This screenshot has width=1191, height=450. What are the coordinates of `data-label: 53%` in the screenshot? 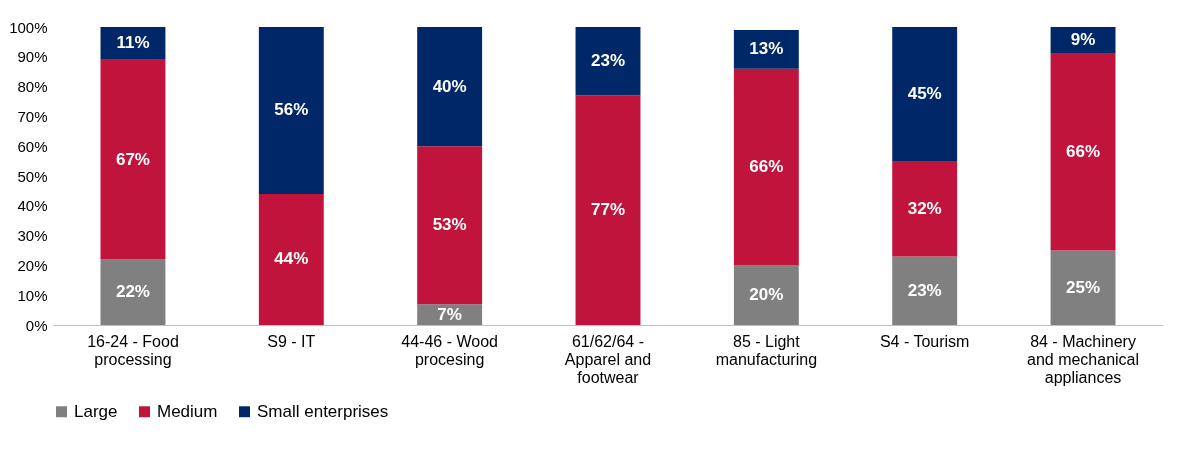 It's located at (449, 225).